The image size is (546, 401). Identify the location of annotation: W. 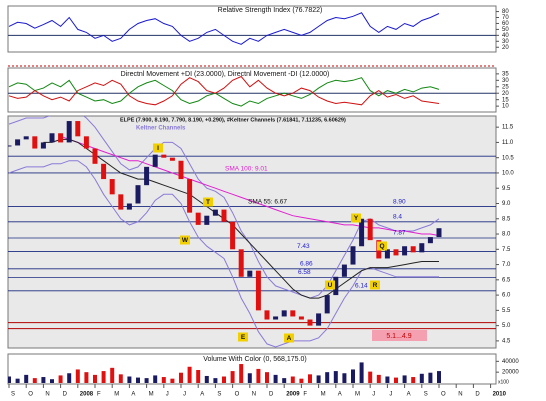
(185, 240).